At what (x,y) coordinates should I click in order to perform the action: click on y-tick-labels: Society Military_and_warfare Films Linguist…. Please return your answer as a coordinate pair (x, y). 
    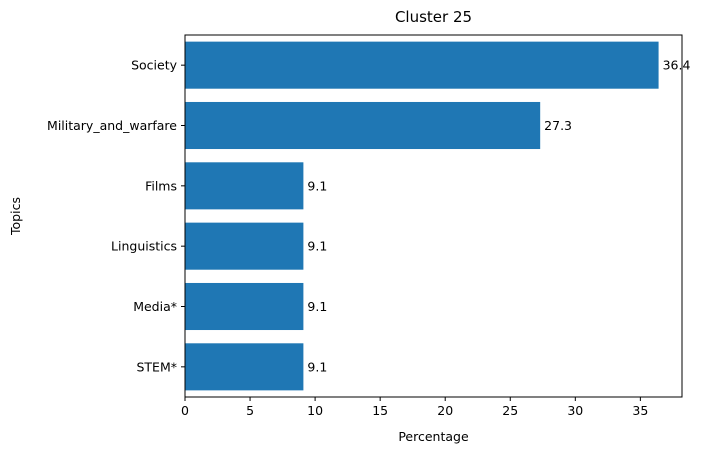
    Looking at the image, I should click on (116, 216).